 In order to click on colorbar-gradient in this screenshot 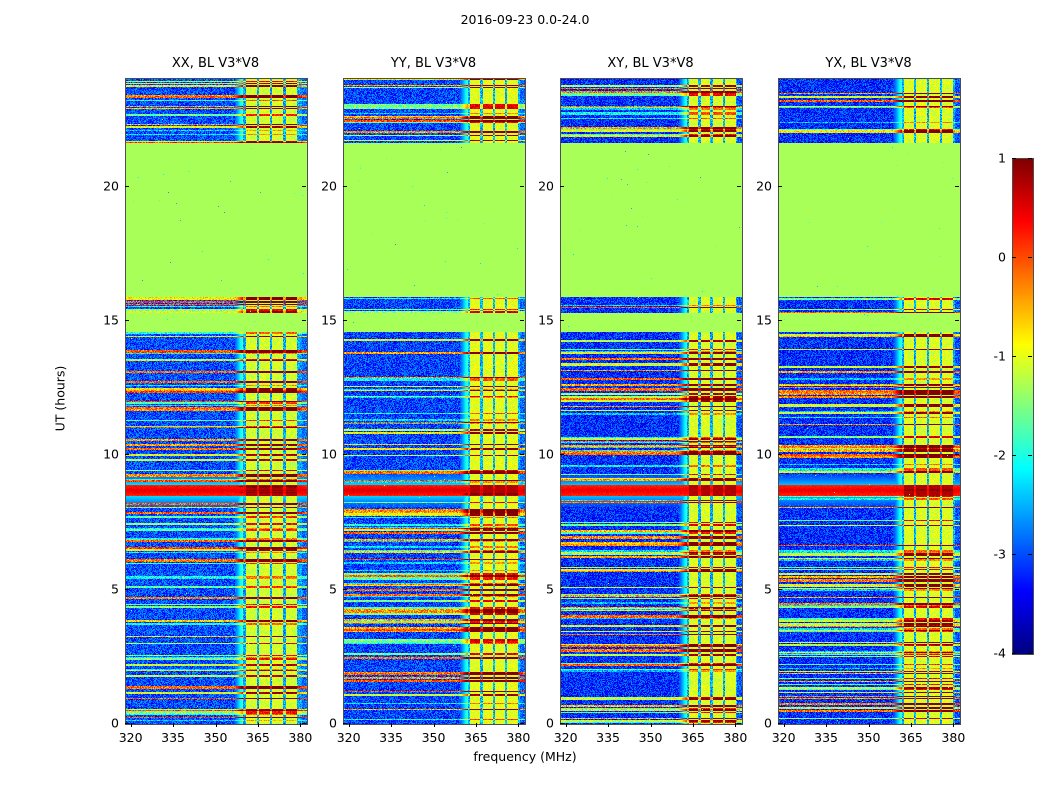, I will do `click(1023, 406)`.